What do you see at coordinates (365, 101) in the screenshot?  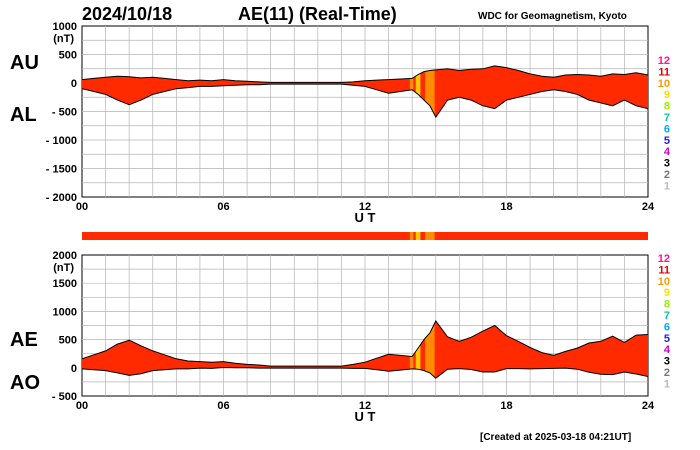 I see `au-al-lower-line` at bounding box center [365, 101].